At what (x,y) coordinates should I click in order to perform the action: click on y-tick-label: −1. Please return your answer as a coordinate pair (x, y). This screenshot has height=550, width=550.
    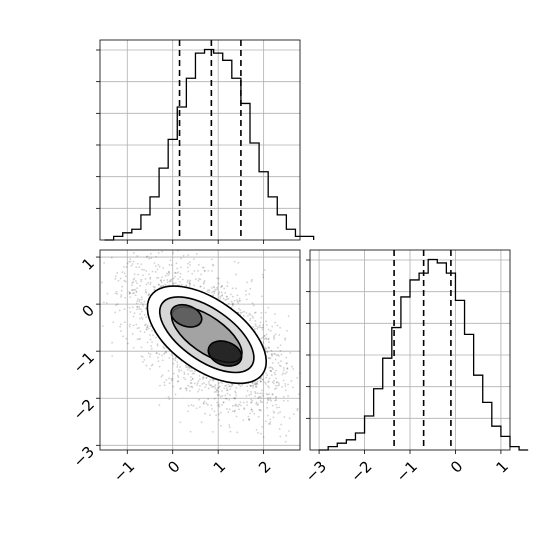
    Looking at the image, I should click on (84, 362).